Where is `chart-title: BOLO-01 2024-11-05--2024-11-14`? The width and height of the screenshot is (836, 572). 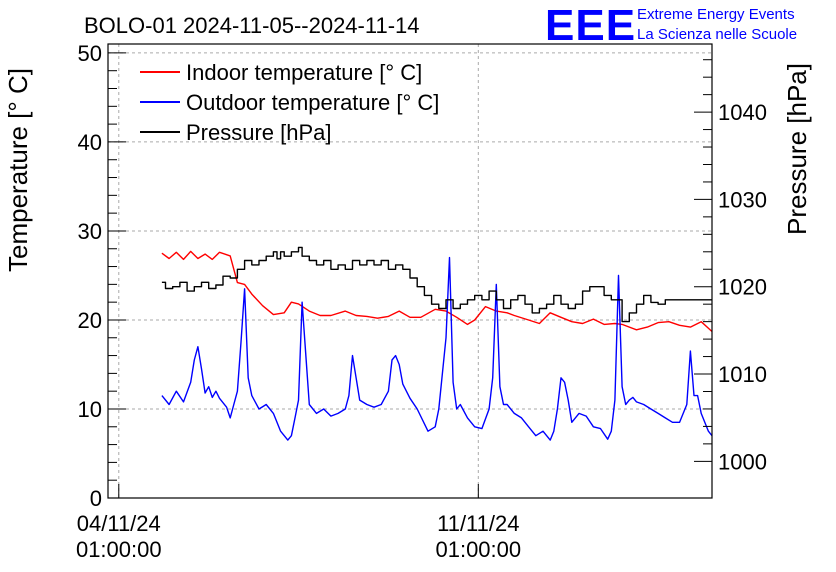
chart-title: BOLO-01 2024-11-05--2024-11-14 is located at coordinates (252, 25).